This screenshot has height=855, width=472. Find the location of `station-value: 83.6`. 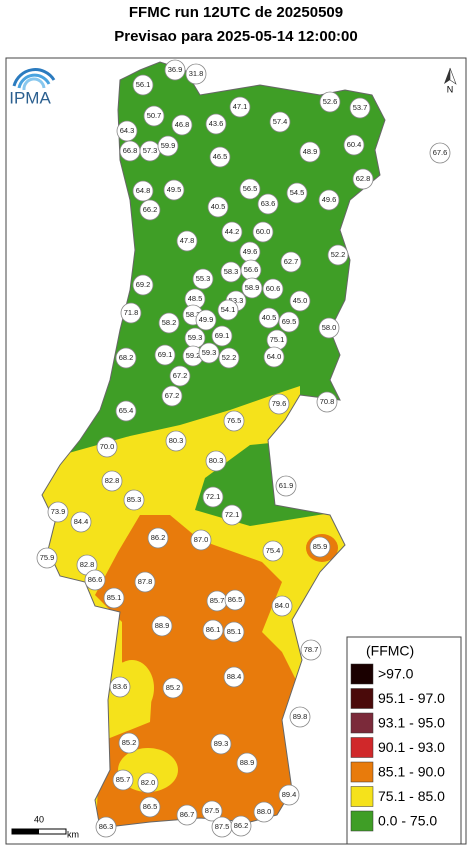

station-value: 83.6 is located at coordinates (120, 686).